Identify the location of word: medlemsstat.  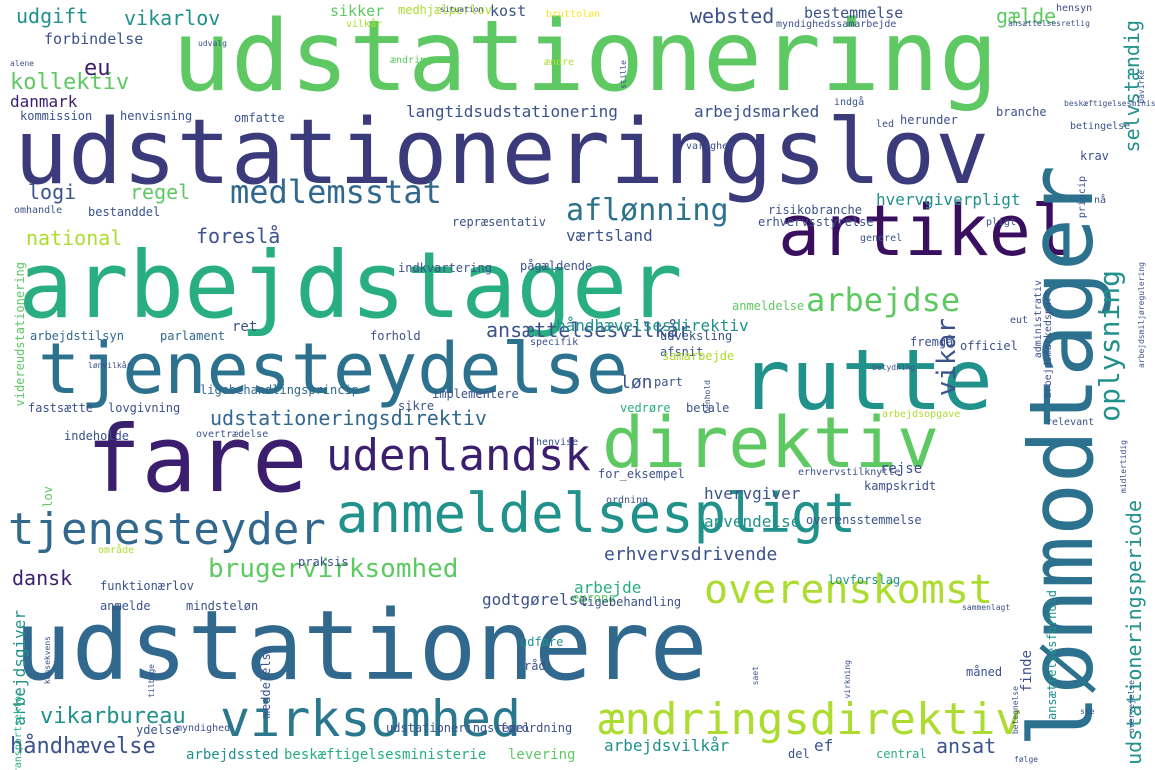
(336, 192).